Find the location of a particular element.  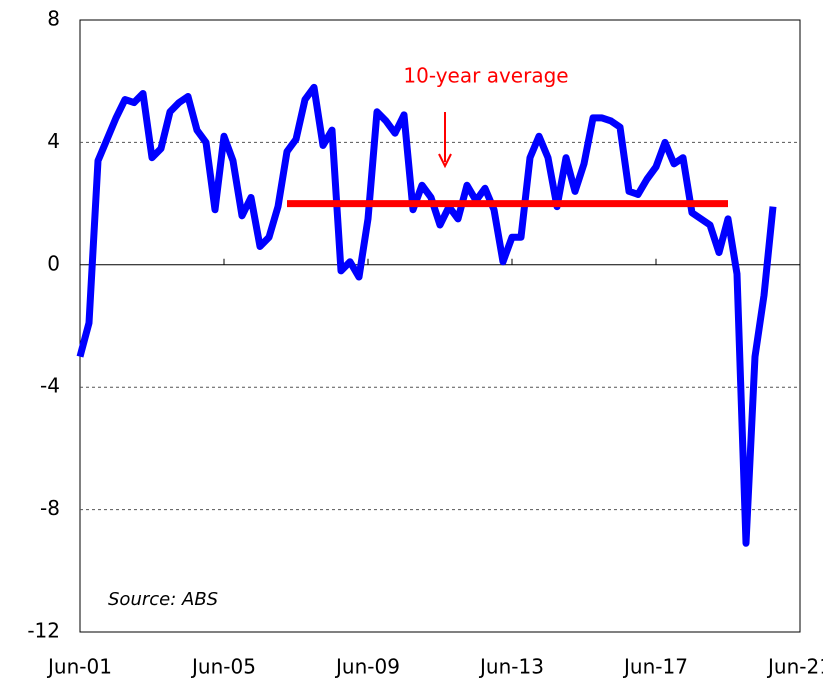

x-tick-label: Jun-21 is located at coordinates (794, 667).